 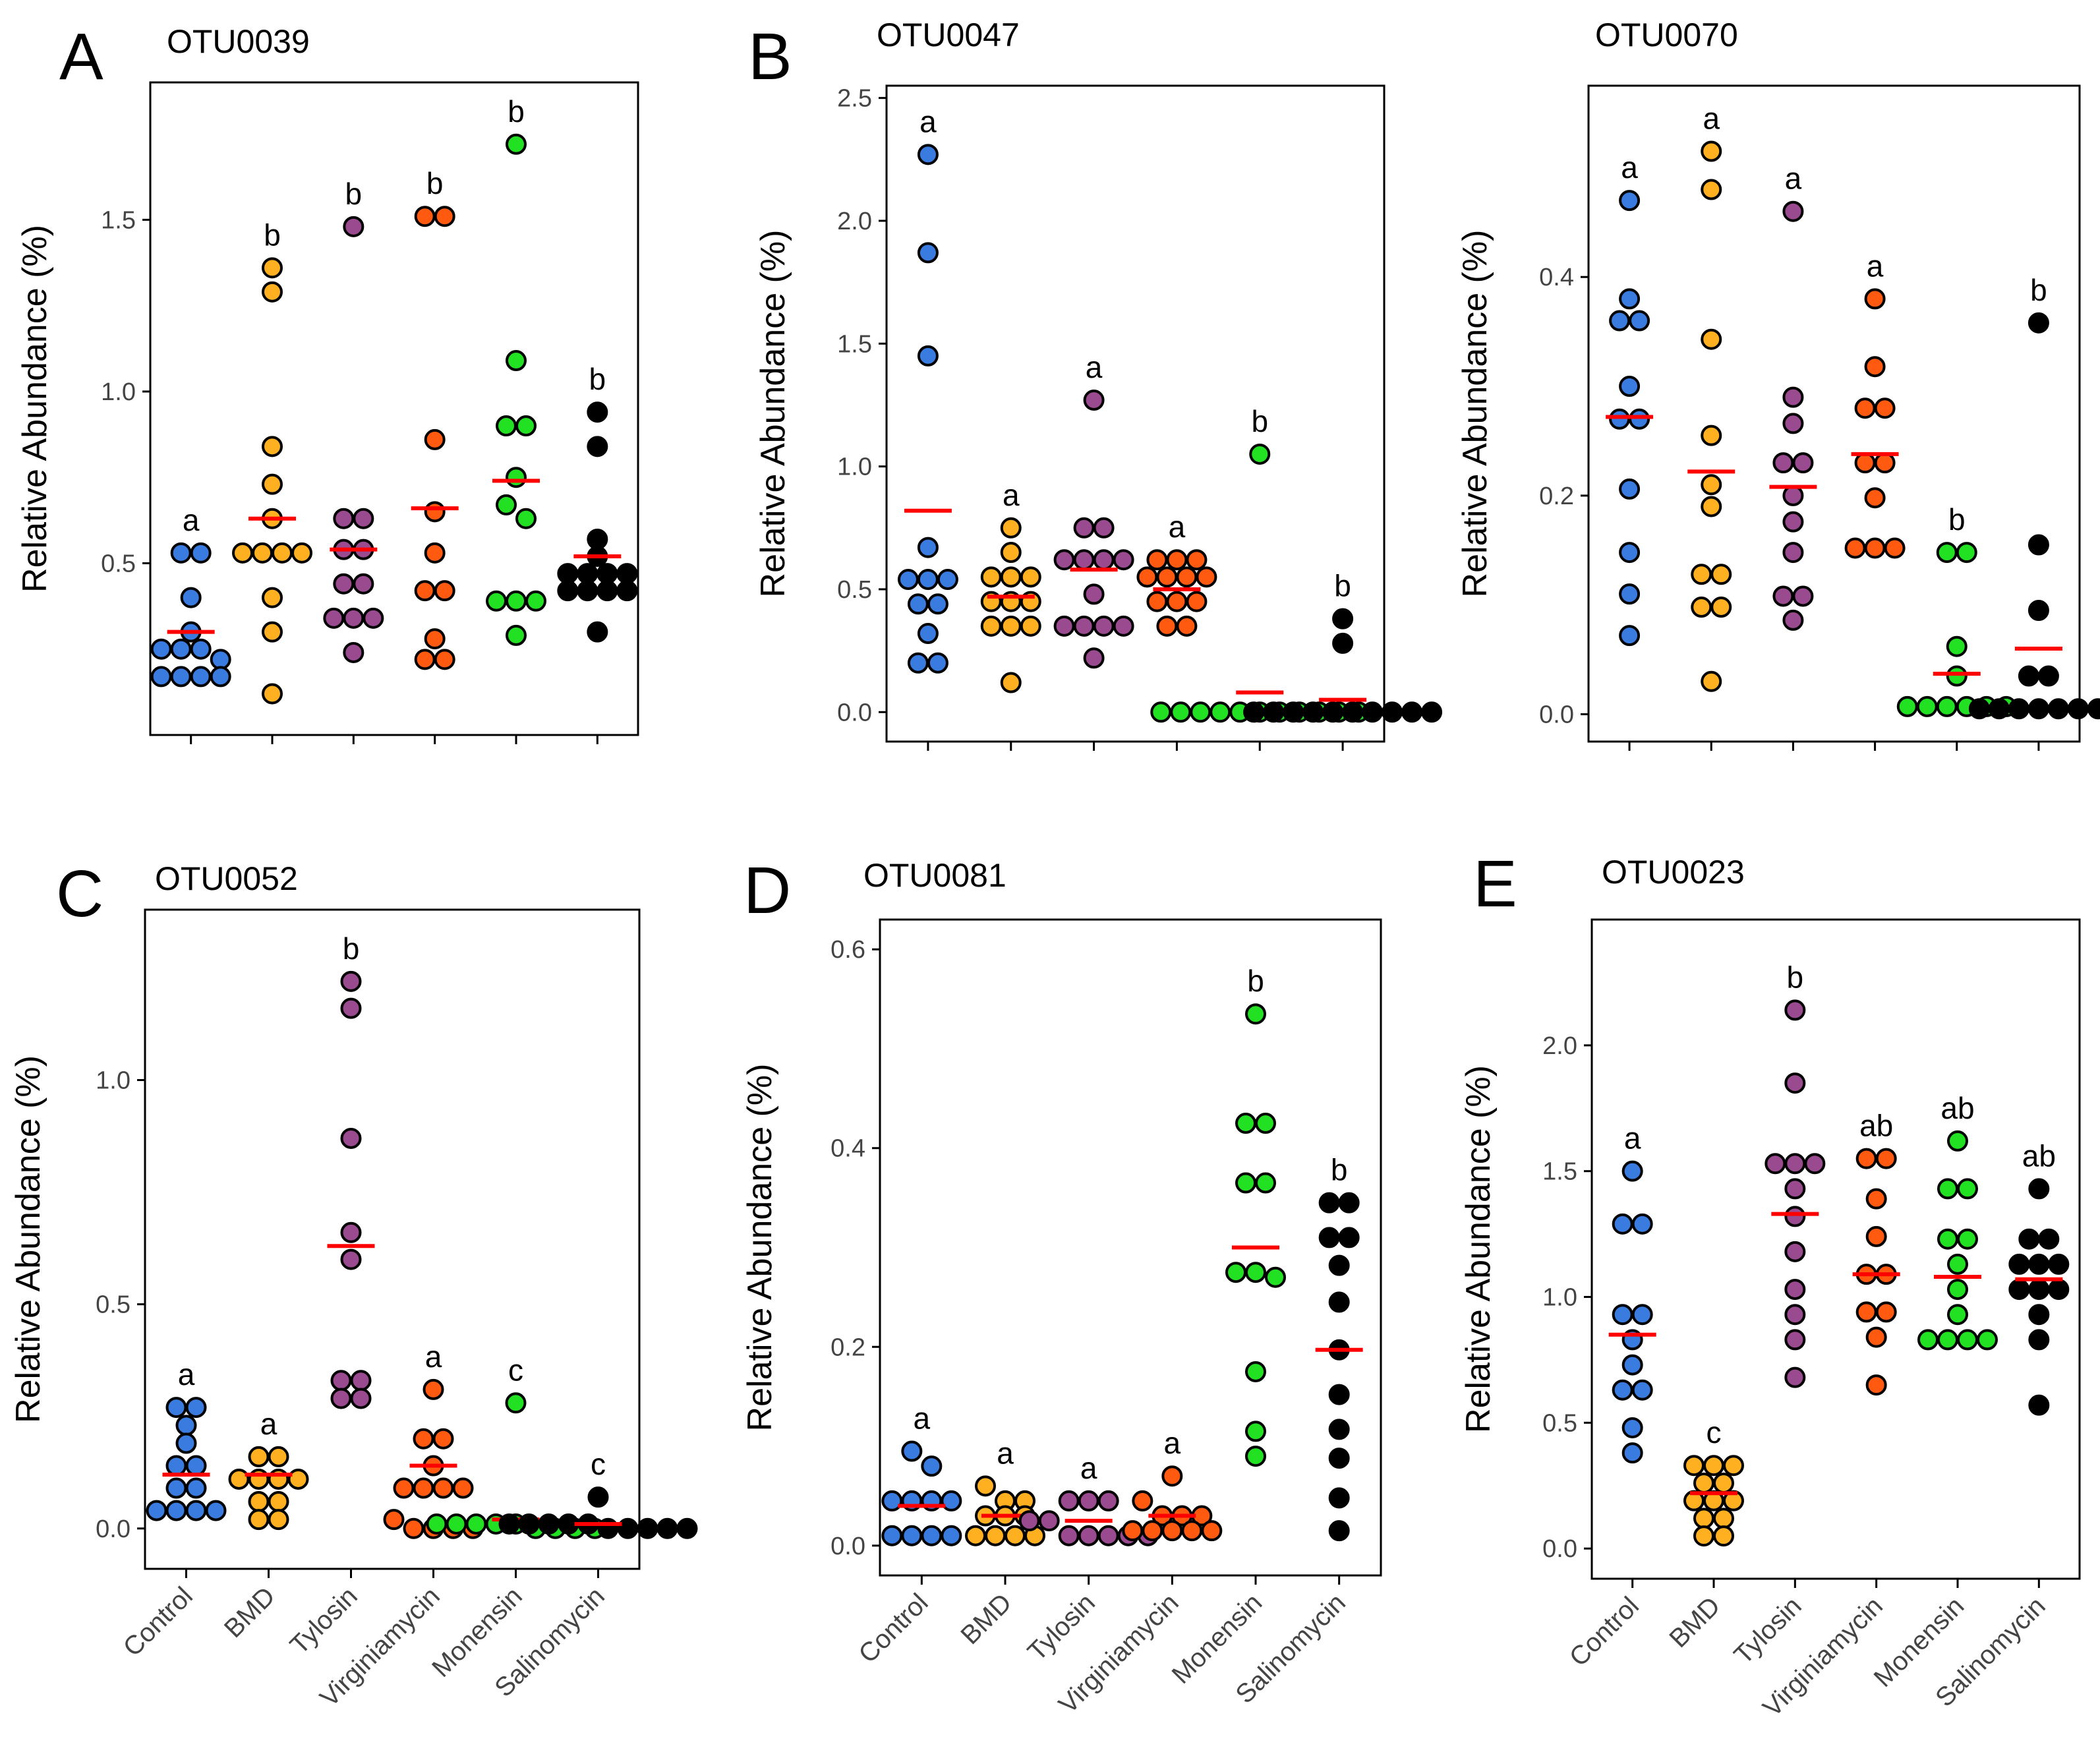 I want to click on series-virginiamycin: b, so click(x=435, y=418).